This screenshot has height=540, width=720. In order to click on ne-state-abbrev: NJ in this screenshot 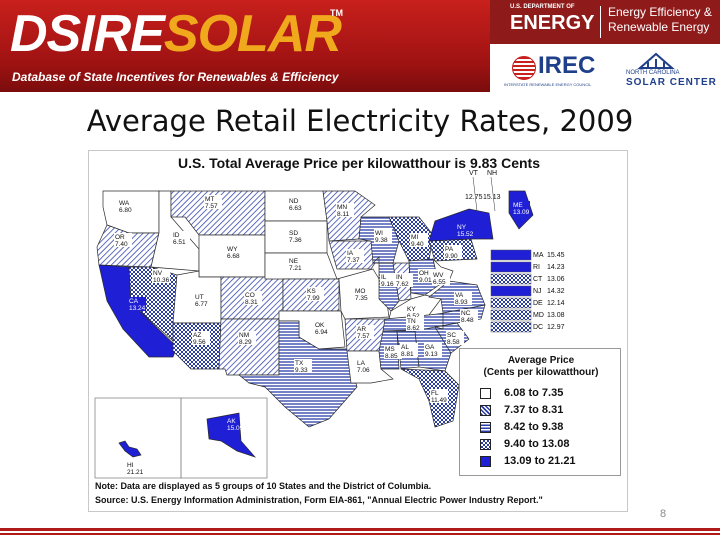, I will do `click(537, 291)`.